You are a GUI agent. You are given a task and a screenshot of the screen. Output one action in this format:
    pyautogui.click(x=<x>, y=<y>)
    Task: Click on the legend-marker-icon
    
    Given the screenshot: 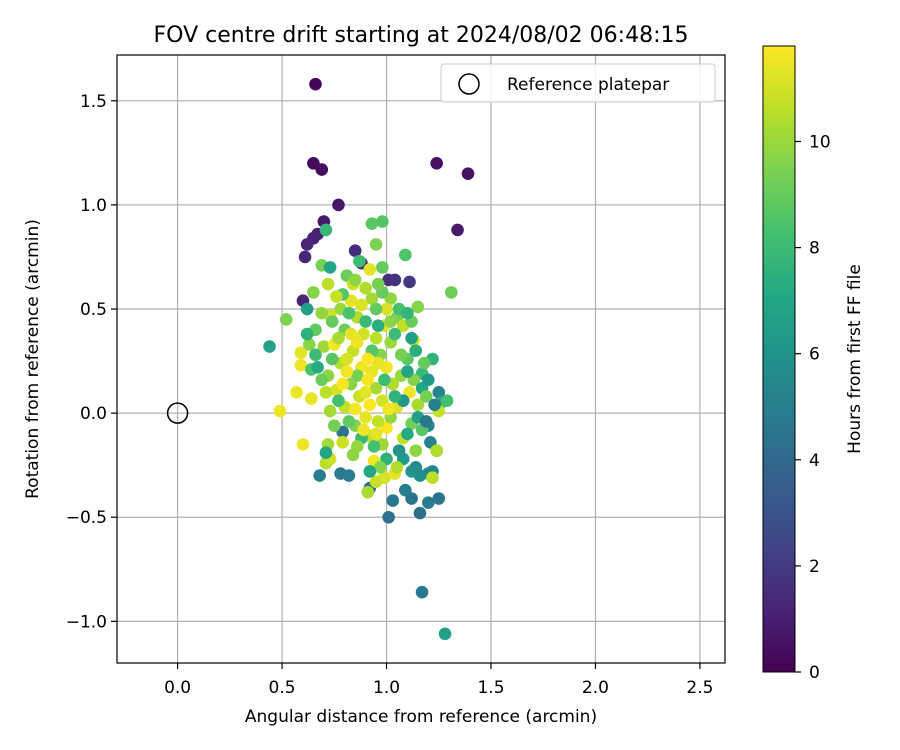 What is the action you would take?
    pyautogui.click(x=469, y=84)
    